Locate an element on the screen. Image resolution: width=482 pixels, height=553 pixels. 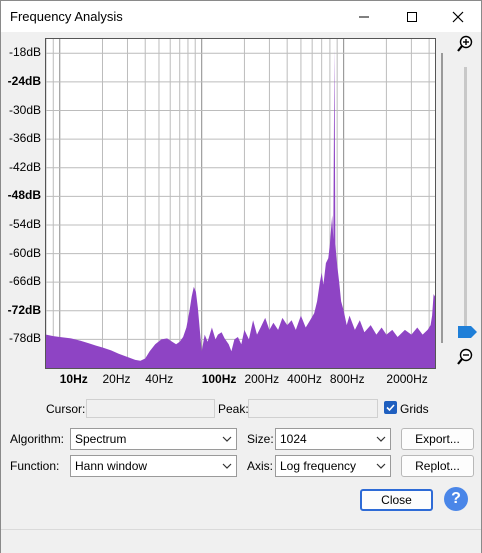
x-tick-label: 100Hz is located at coordinates (219, 379).